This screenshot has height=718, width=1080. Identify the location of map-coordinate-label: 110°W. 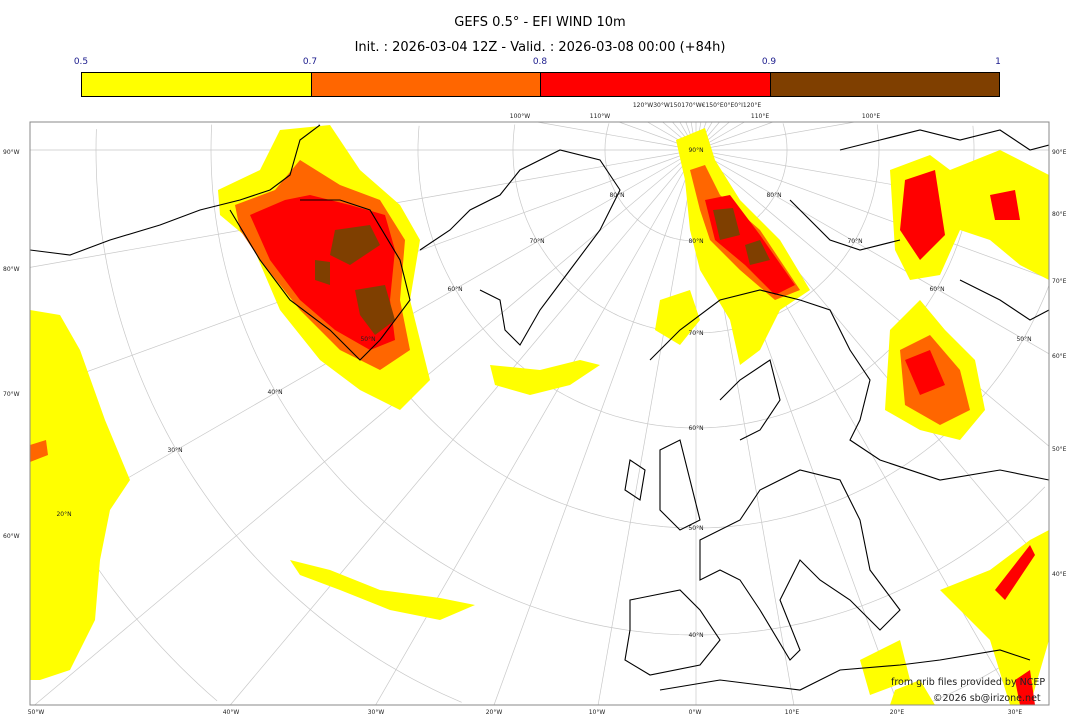
(600, 116).